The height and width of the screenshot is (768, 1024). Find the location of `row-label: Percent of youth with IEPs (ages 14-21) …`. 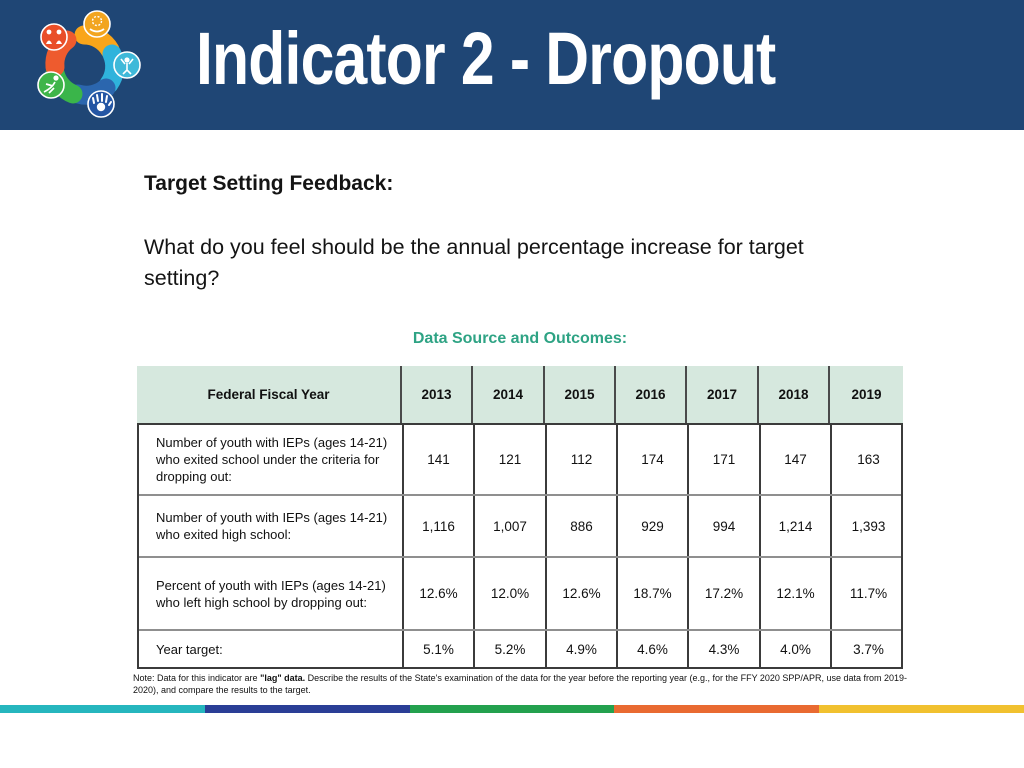

row-label: Percent of youth with IEPs (ages 14-21) … is located at coordinates (271, 593).